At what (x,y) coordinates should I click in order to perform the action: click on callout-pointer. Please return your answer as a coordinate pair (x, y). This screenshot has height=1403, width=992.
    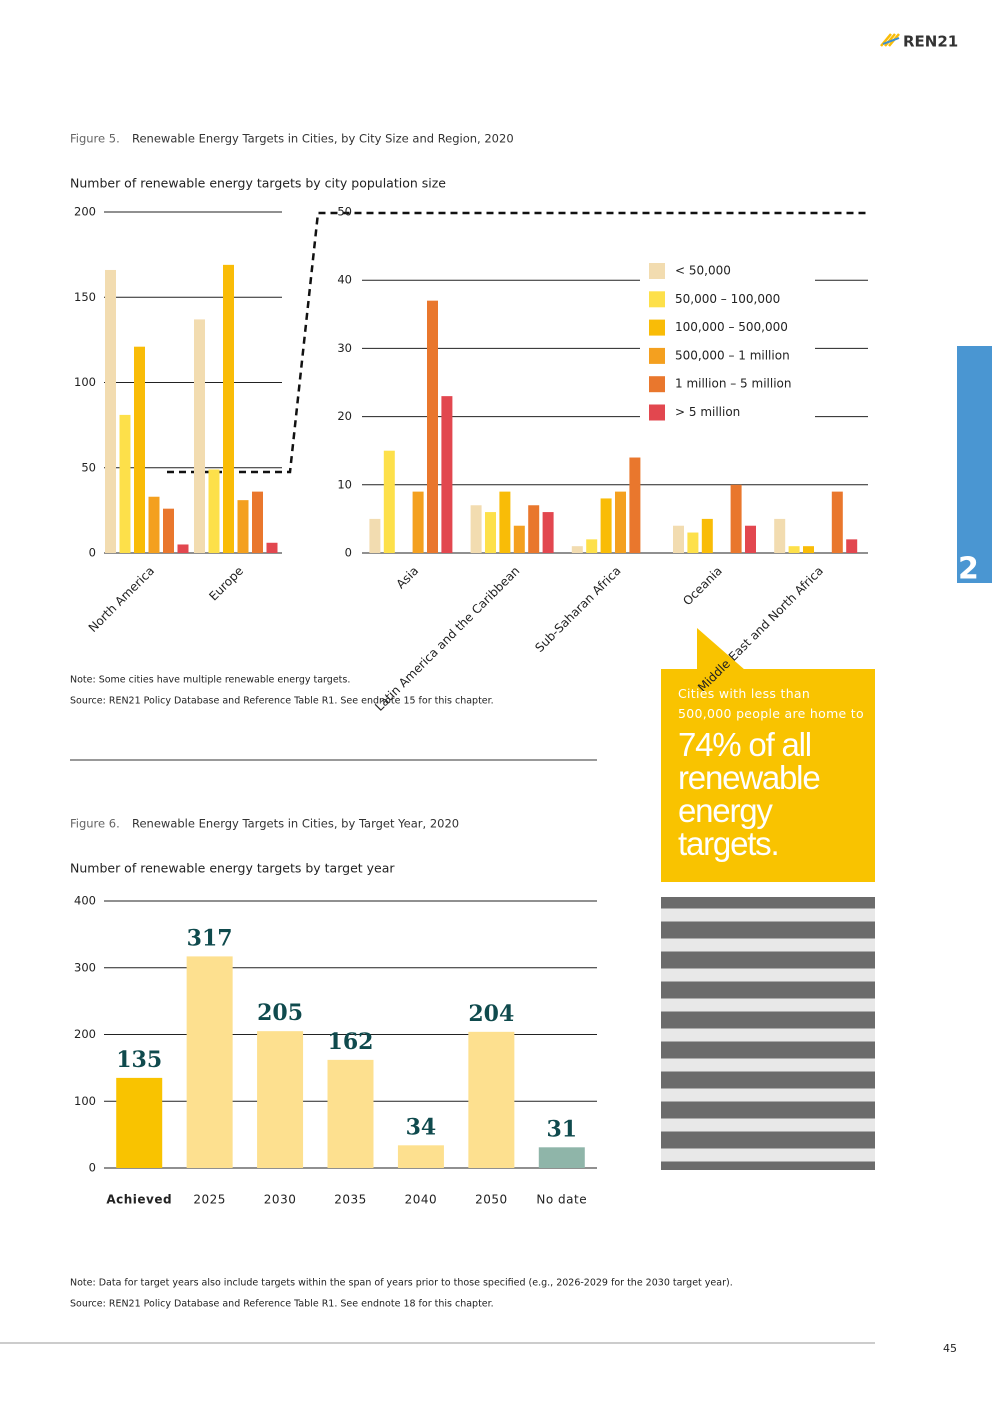
    Looking at the image, I should click on (721, 649).